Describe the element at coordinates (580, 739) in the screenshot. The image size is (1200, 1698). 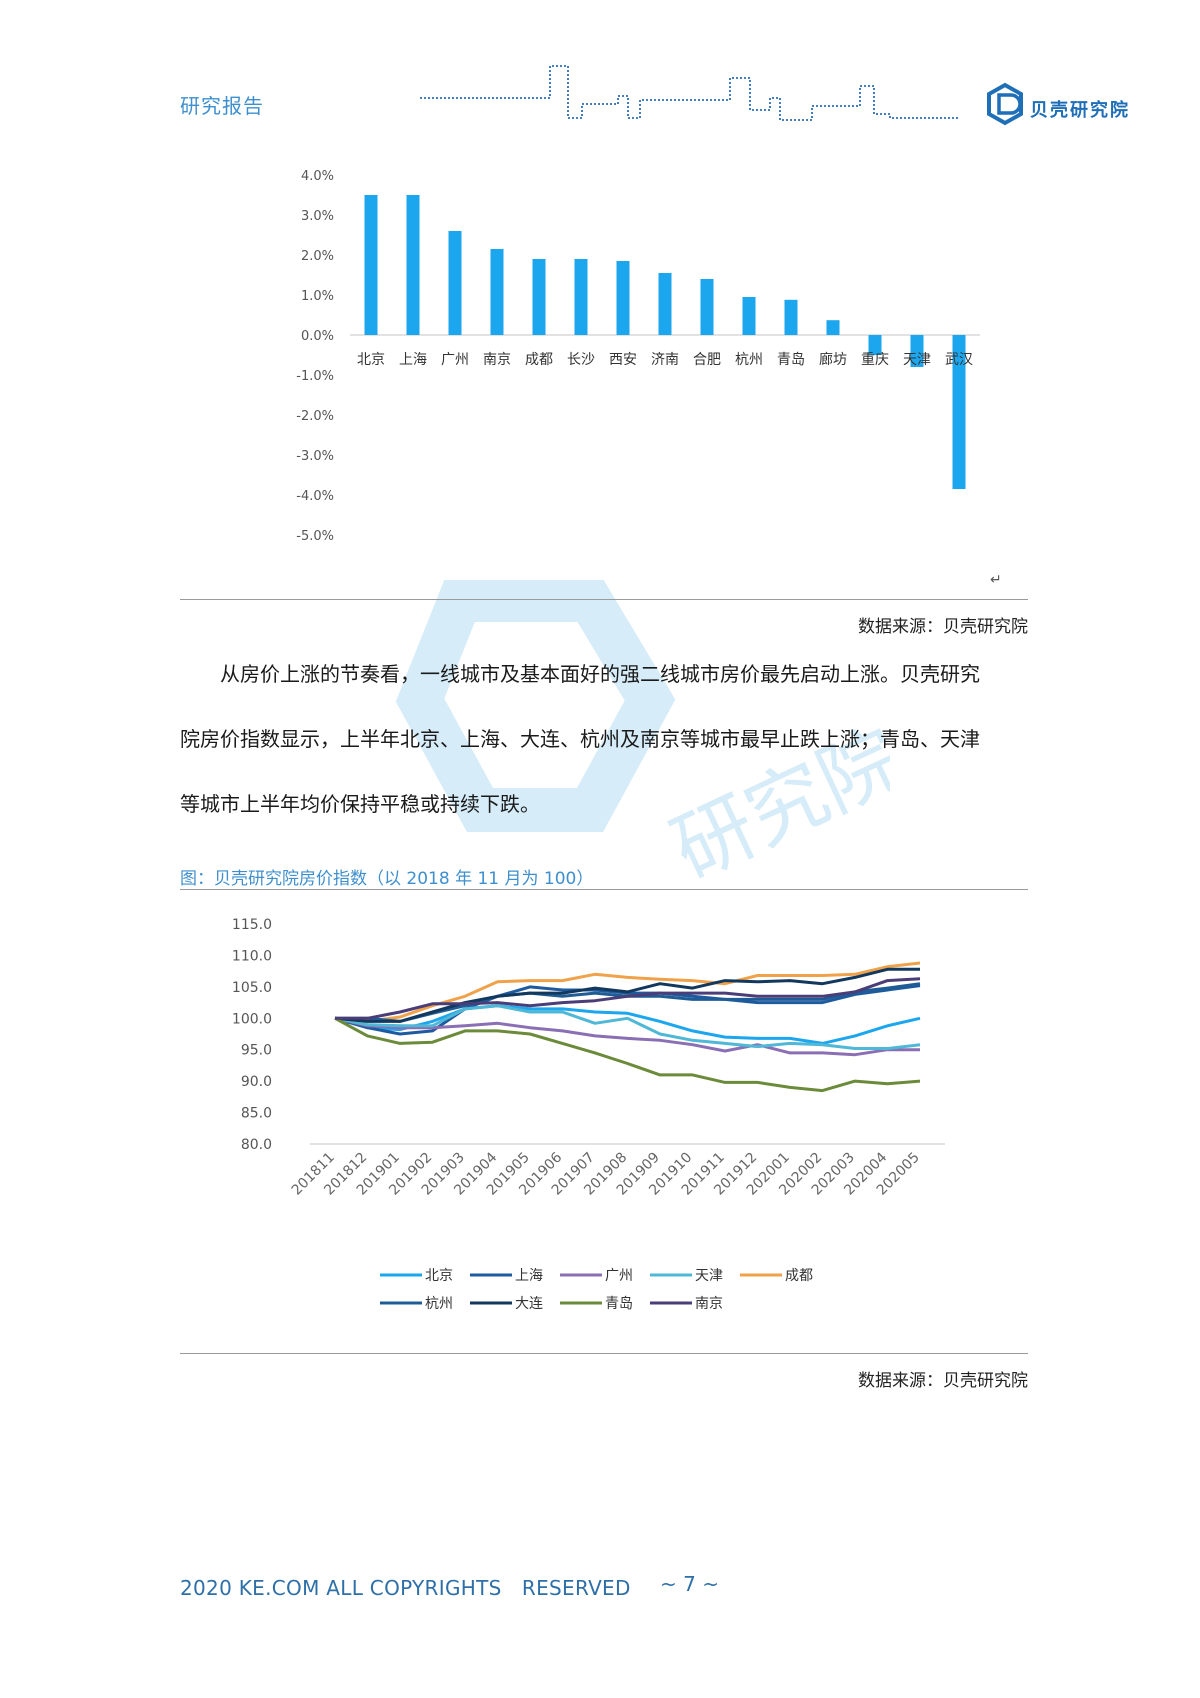
I see `paragraph-line-2: 院房价指数显示，上半年北京、上海、大连、杭州及南京等城市最早止跌上涨；青岛、天津` at that location.